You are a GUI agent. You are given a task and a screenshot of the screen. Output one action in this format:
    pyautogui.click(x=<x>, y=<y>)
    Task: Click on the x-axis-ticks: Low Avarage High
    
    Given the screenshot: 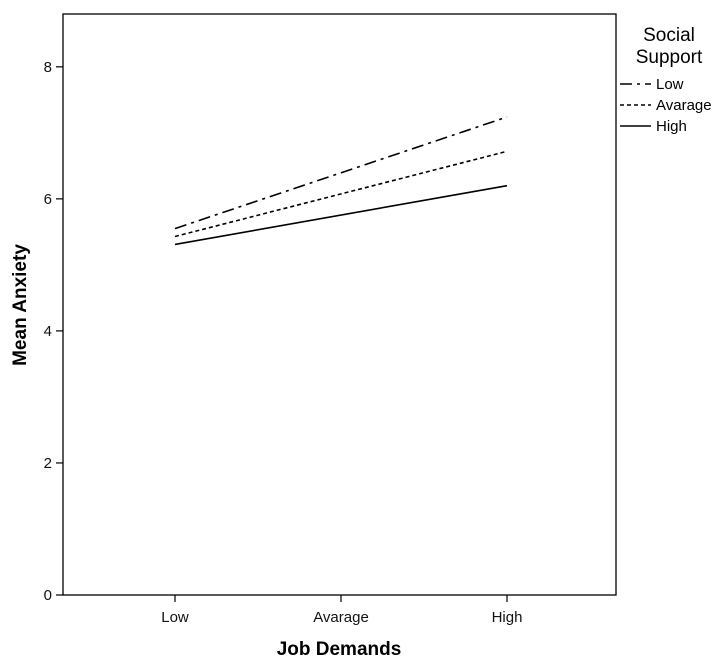 What is the action you would take?
    pyautogui.click(x=341, y=610)
    